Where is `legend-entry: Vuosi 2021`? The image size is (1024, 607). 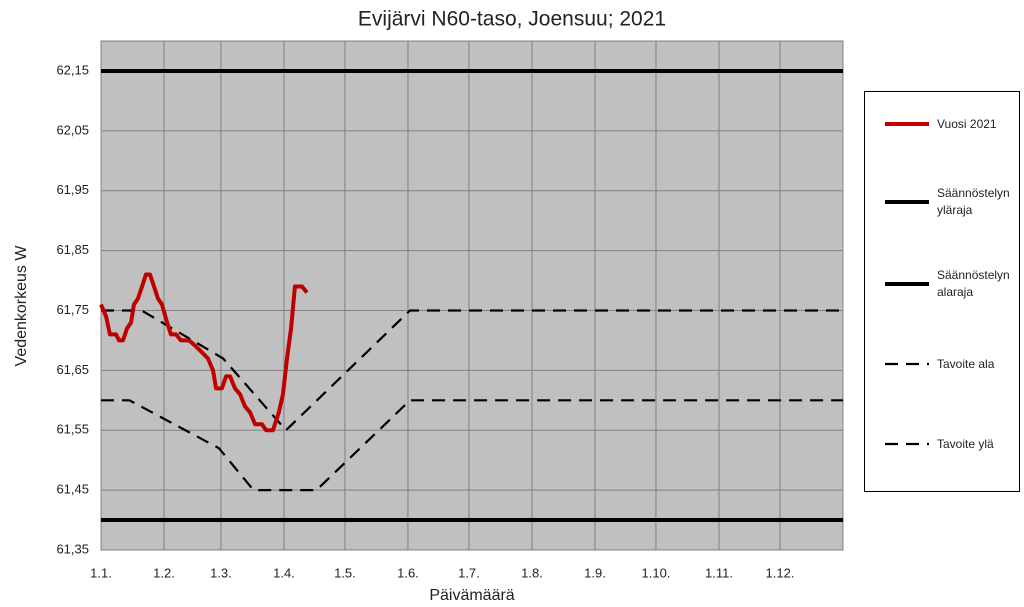 legend-entry: Vuosi 2021 is located at coordinates (951, 124).